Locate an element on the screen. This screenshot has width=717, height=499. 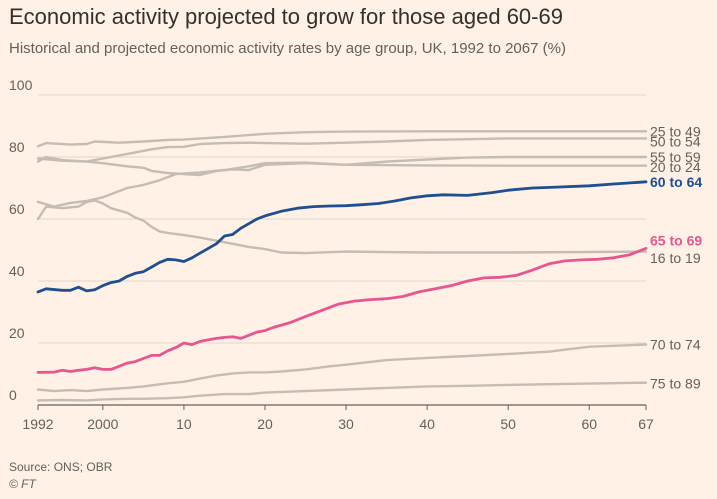
x-tick-label-1992: 1992 is located at coordinates (37, 424).